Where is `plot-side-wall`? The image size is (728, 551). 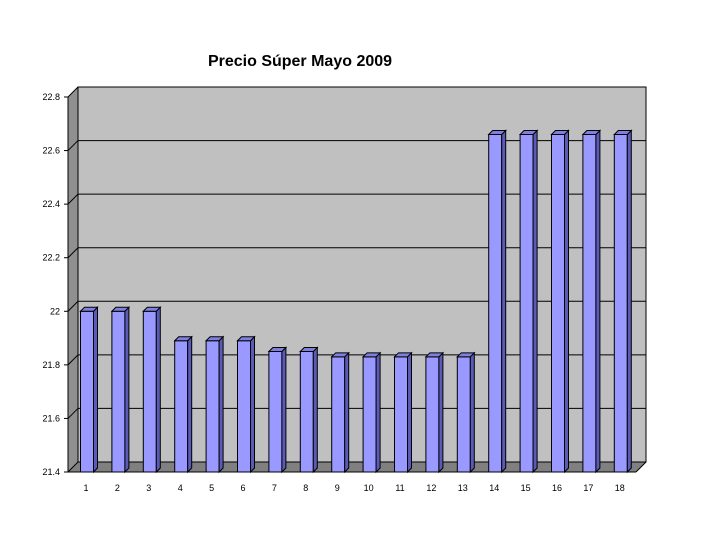 plot-side-wall is located at coordinates (73, 279).